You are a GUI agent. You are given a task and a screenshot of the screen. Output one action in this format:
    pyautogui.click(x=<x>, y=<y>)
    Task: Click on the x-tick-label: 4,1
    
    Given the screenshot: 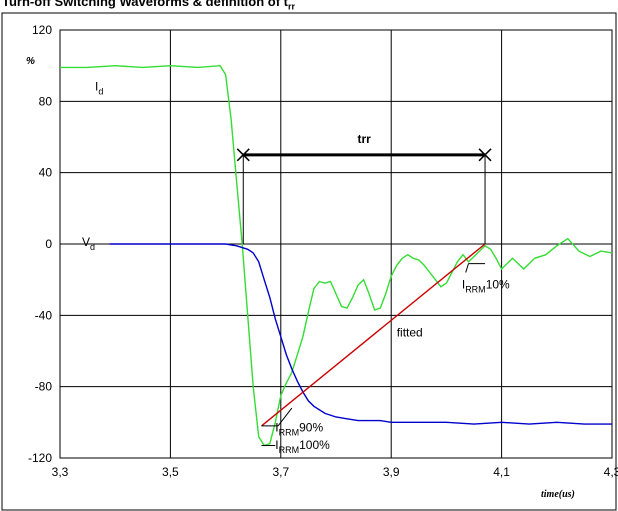 What is the action you would take?
    pyautogui.click(x=501, y=472)
    